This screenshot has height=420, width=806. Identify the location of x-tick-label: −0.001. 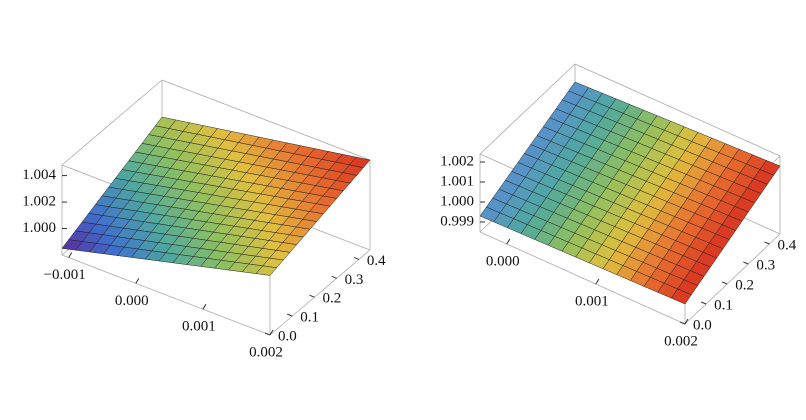
(65, 275).